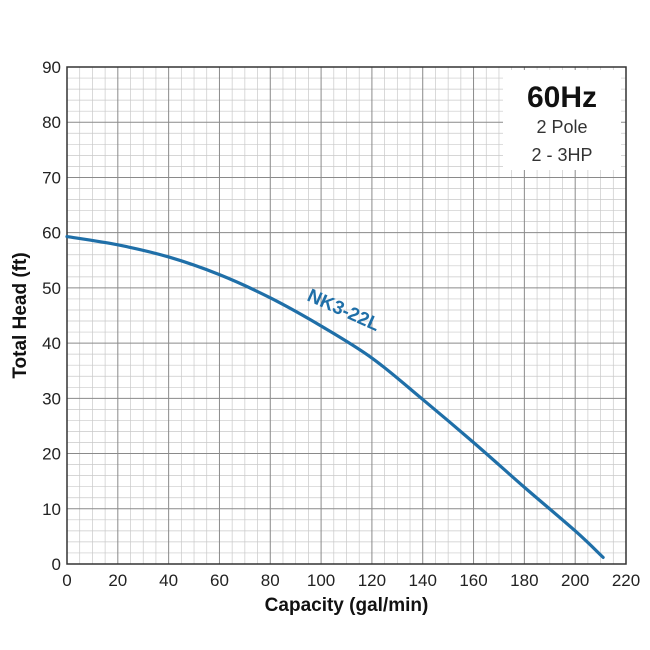 The image size is (650, 650). Describe the element at coordinates (20, 315) in the screenshot. I see `y-axis-title: Total Head (ft)` at that location.